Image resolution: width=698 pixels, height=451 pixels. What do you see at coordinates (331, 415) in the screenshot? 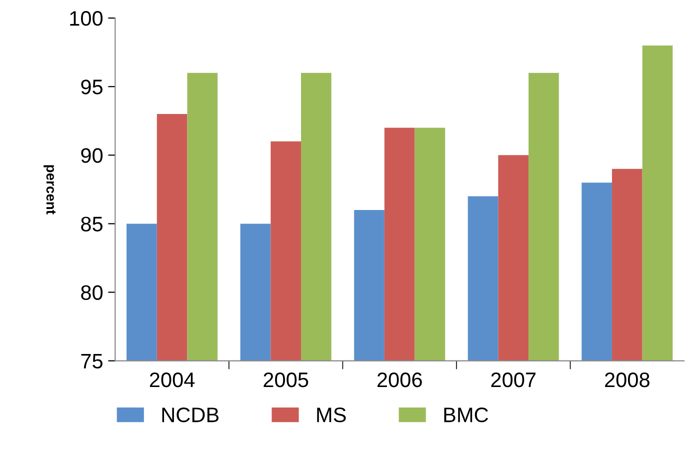
I see `legend-label: MS` at bounding box center [331, 415].